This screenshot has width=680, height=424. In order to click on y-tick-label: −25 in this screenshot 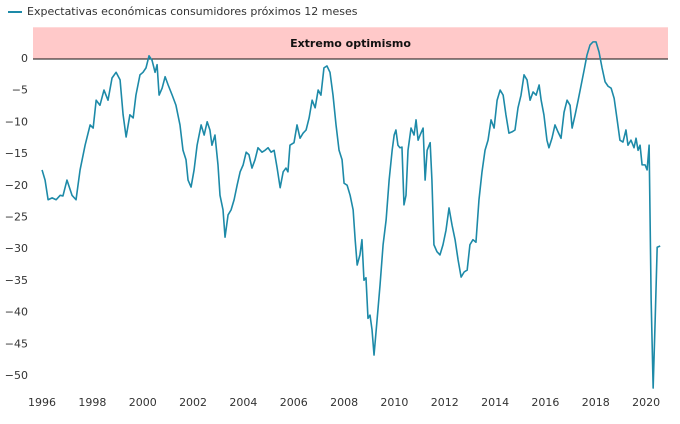, I will do `click(16, 216)`.